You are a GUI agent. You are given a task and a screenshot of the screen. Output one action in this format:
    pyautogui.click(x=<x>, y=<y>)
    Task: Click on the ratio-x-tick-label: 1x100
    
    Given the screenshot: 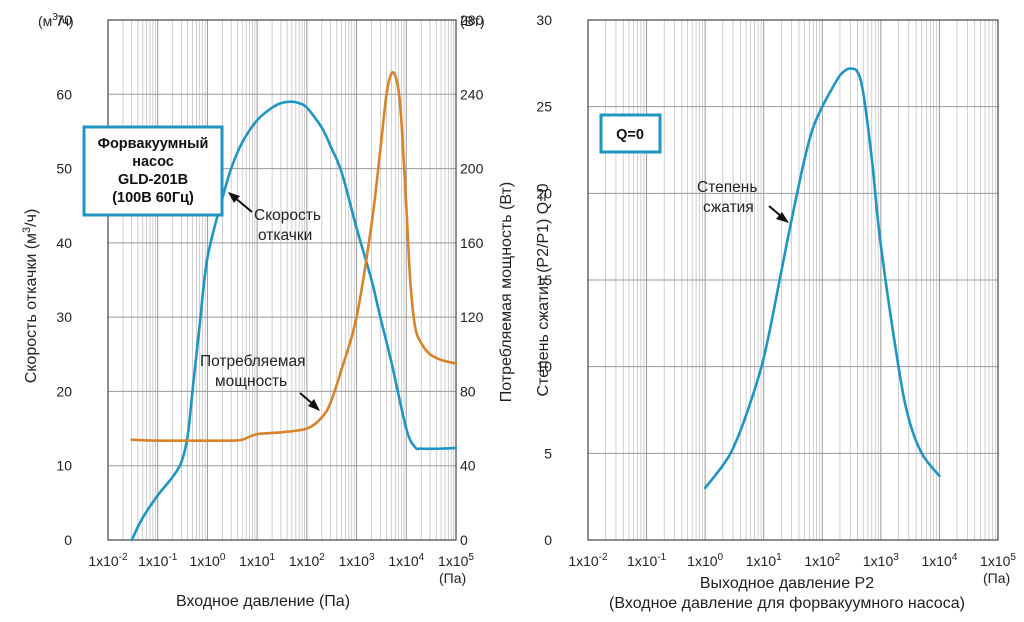 What is the action you would take?
    pyautogui.click(x=705, y=560)
    